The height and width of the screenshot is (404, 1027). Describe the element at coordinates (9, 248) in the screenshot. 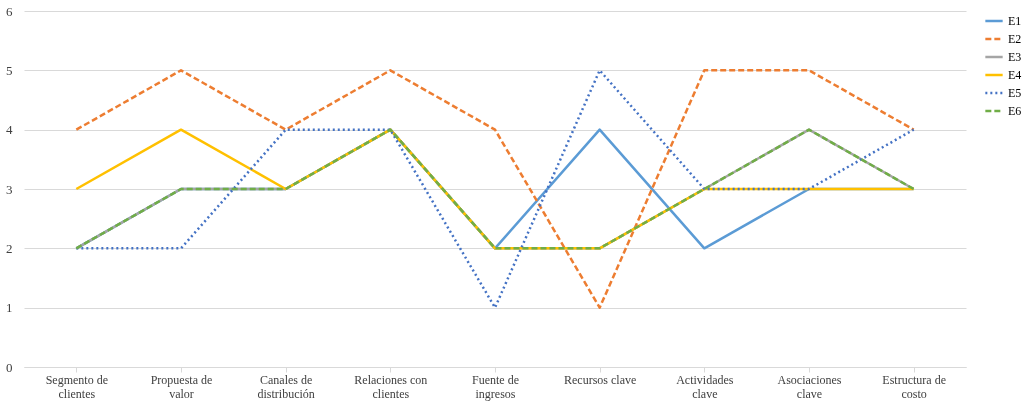

I see `y-tick-label: 2` at that location.